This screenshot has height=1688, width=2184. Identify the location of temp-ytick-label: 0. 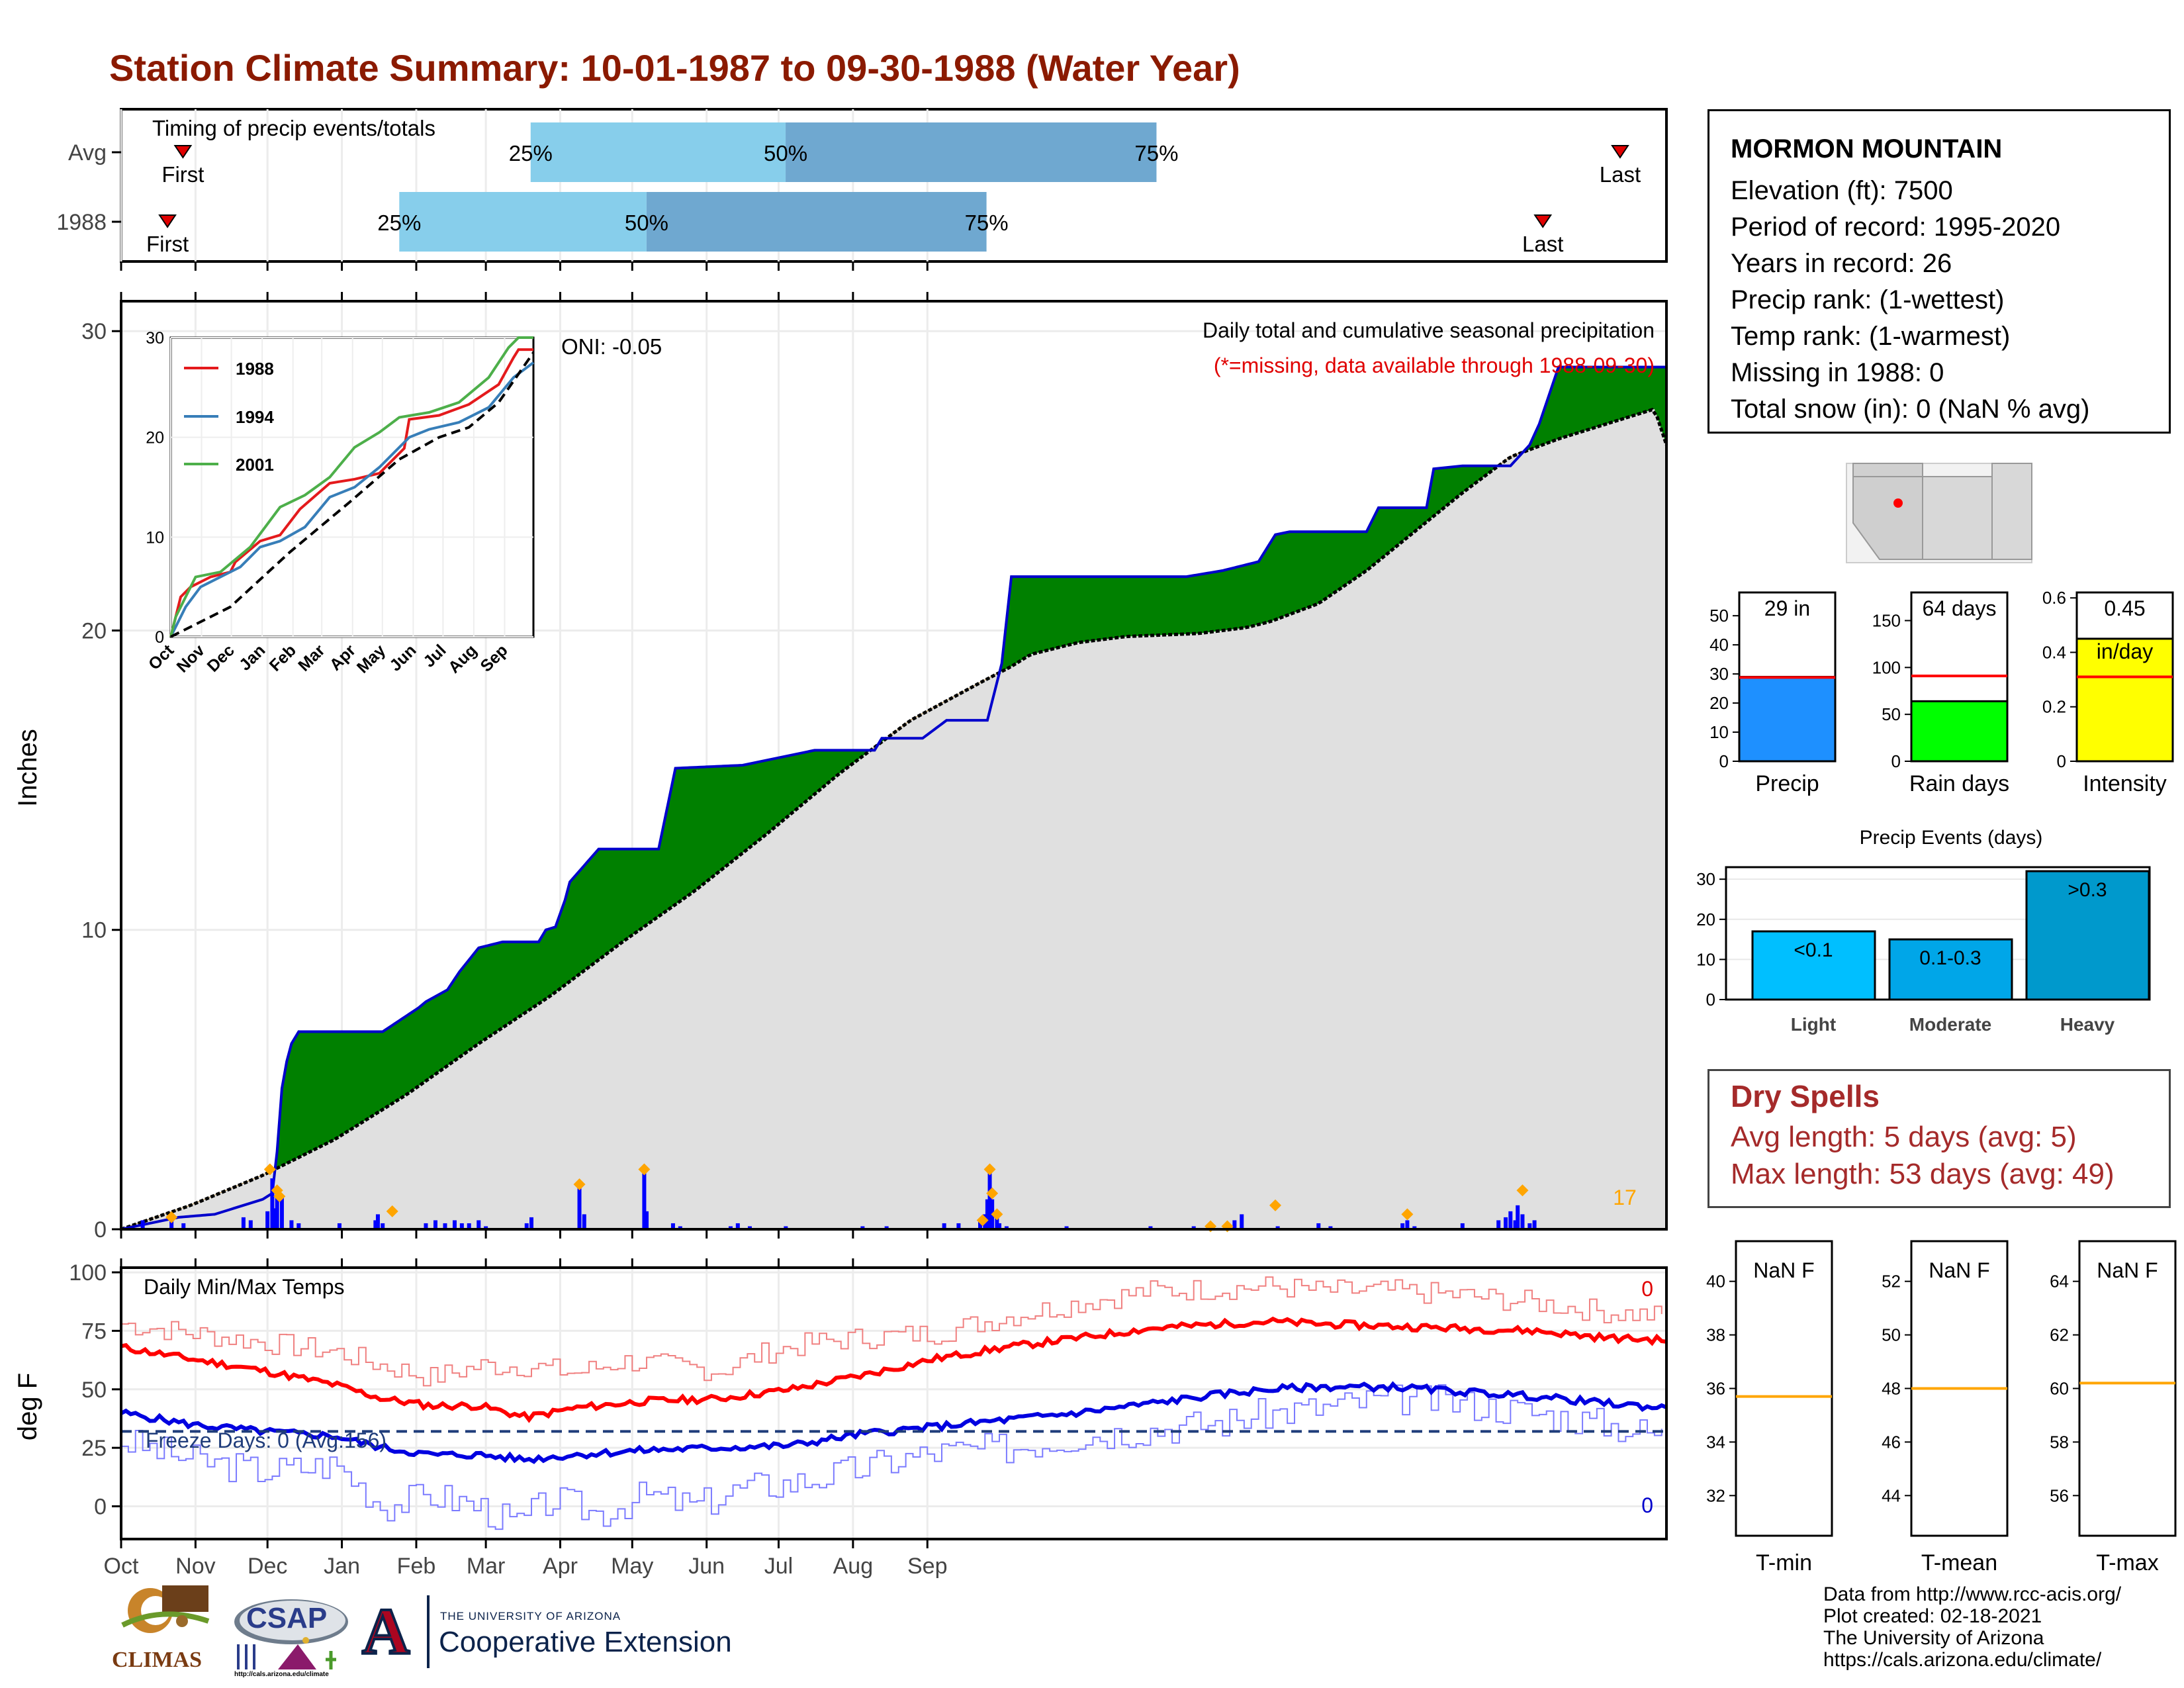
(100, 1507).